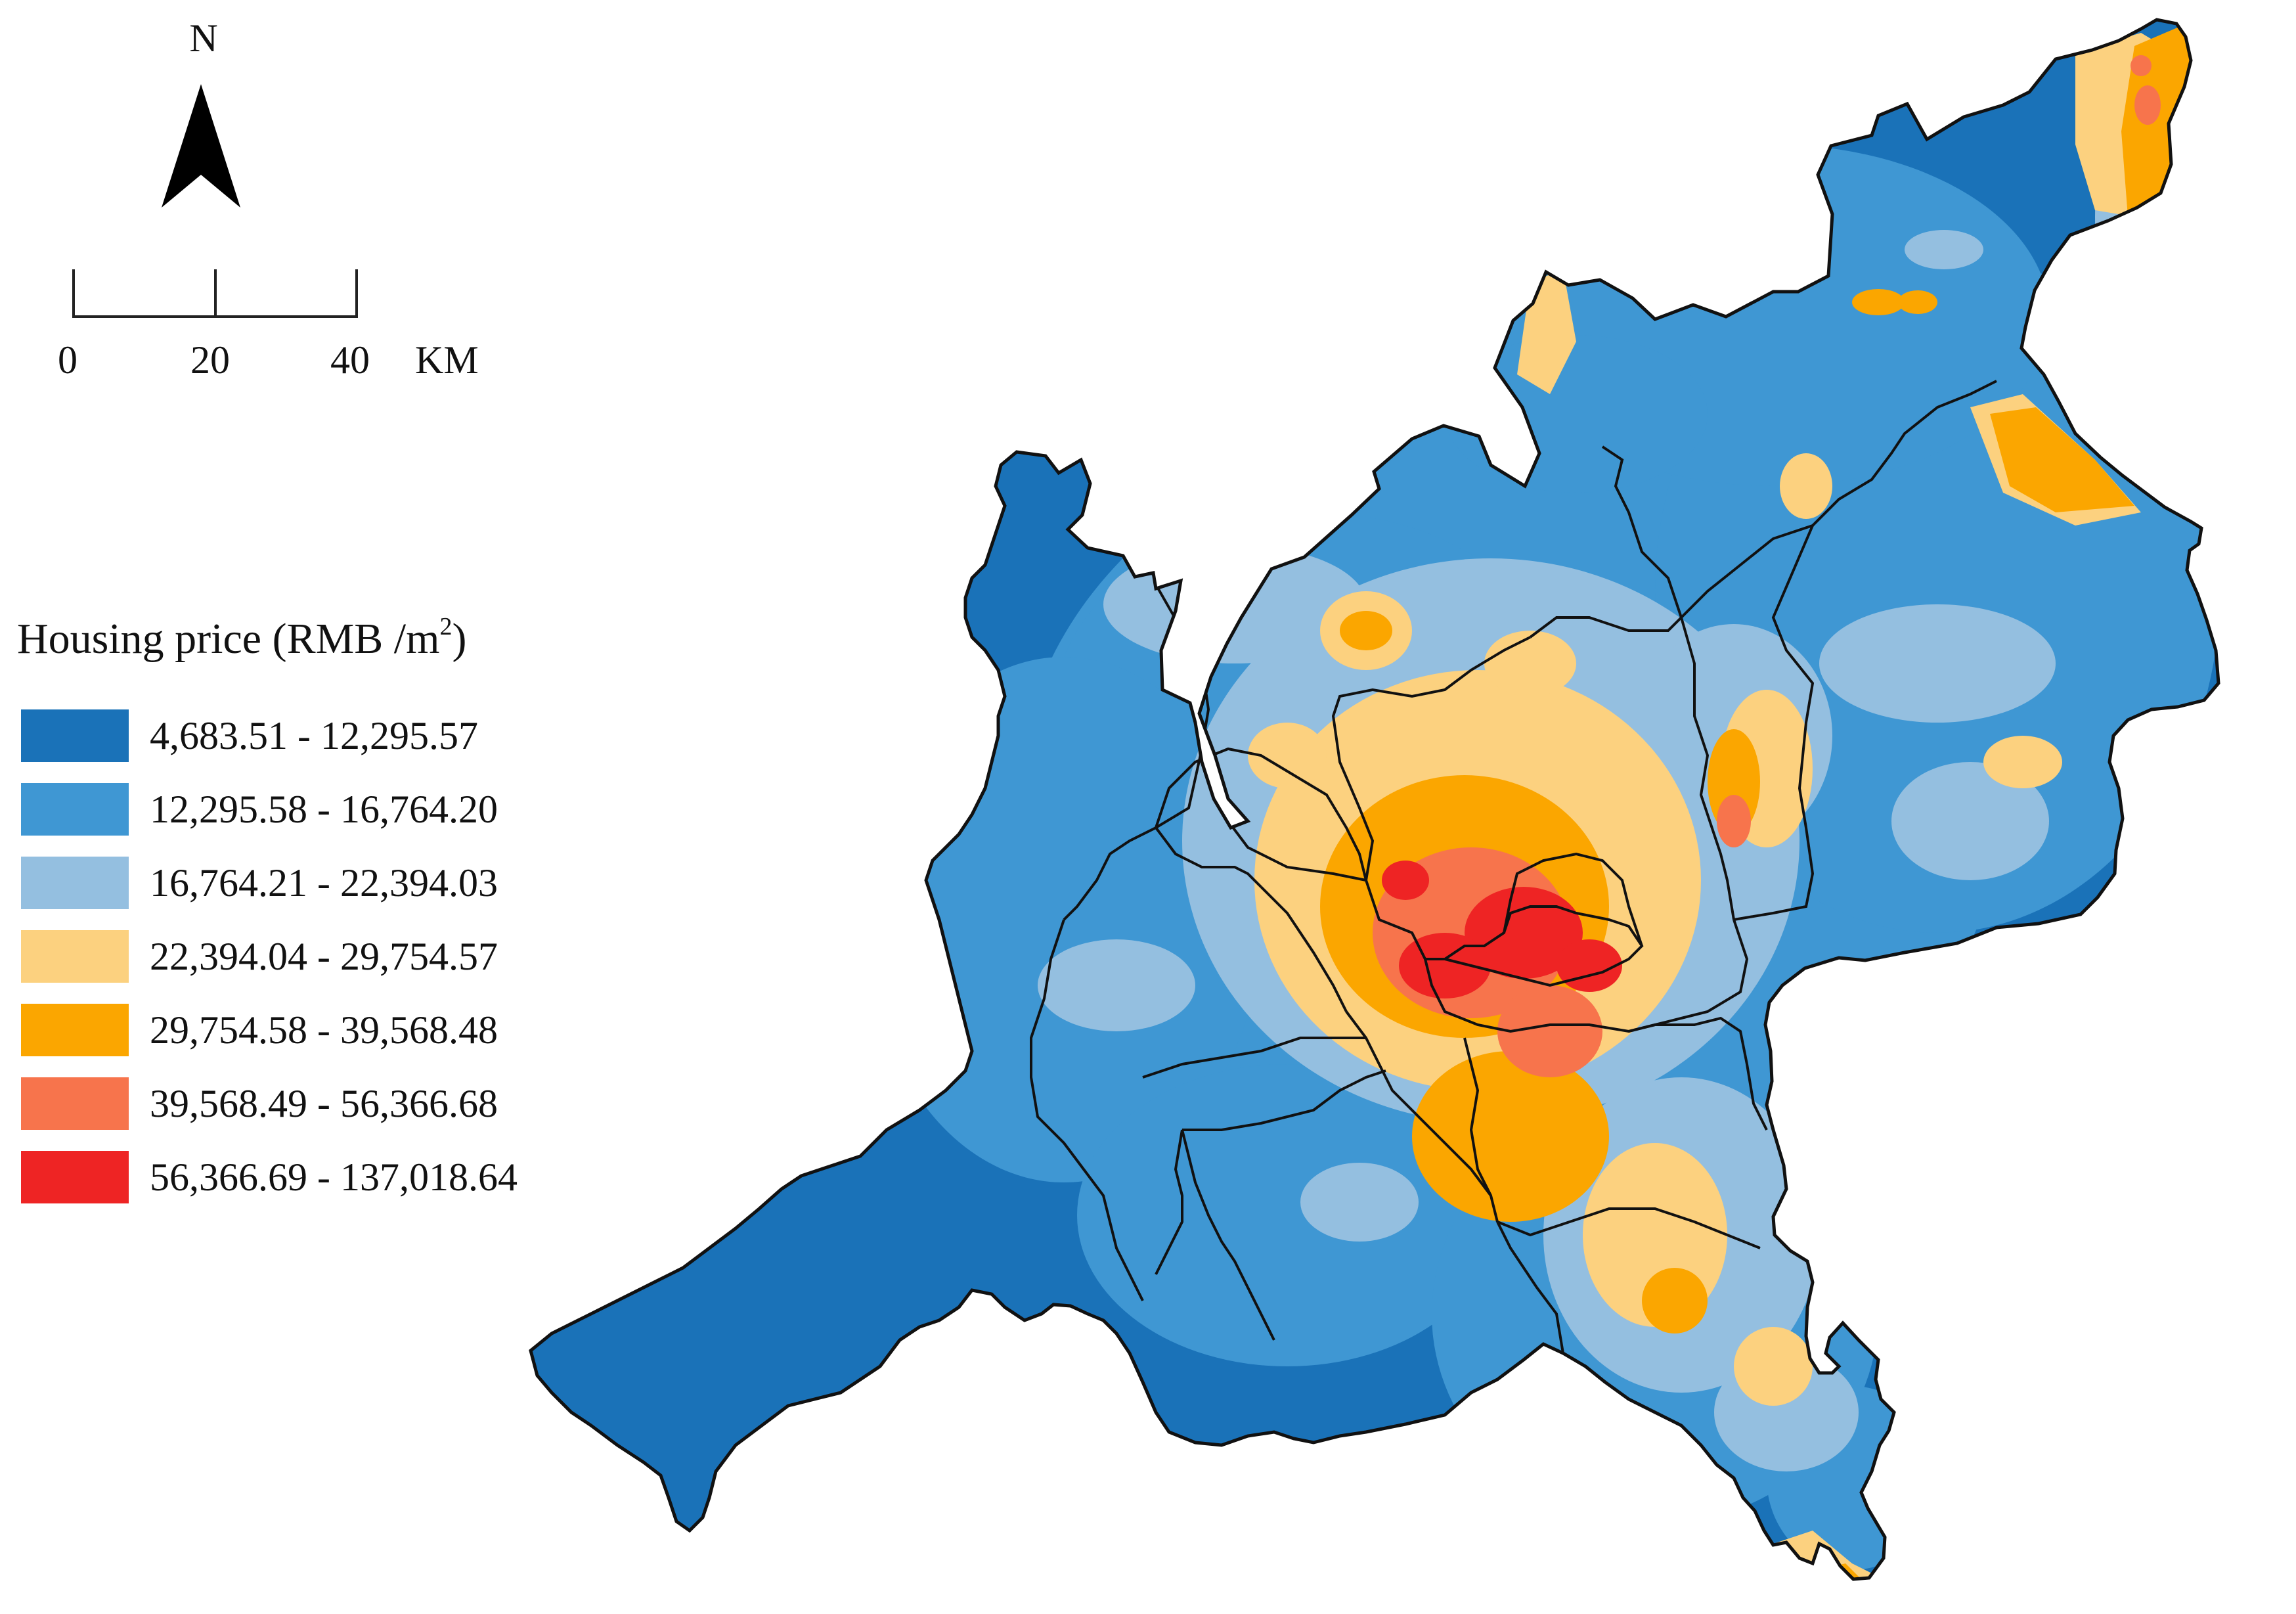  What do you see at coordinates (210, 360) in the screenshot?
I see `scale-label-20: 20` at bounding box center [210, 360].